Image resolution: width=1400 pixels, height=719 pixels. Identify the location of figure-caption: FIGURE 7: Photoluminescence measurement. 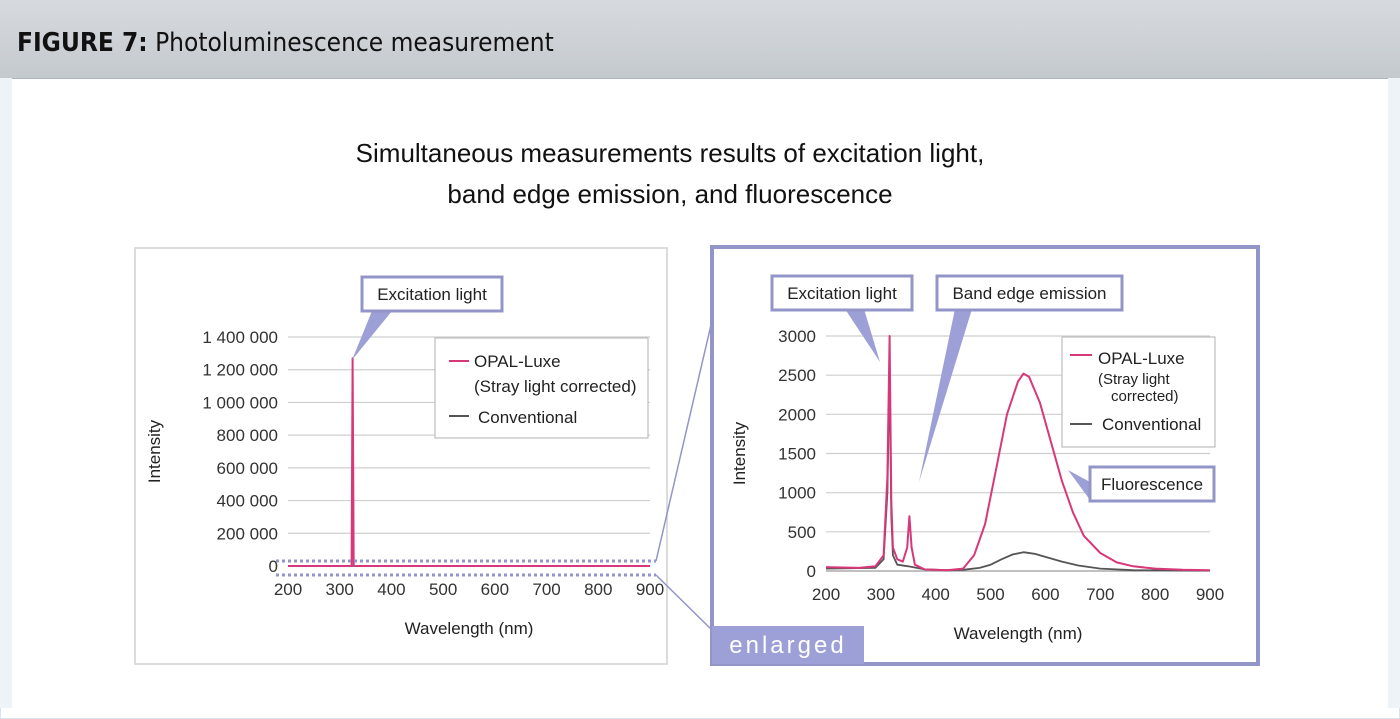
(285, 43).